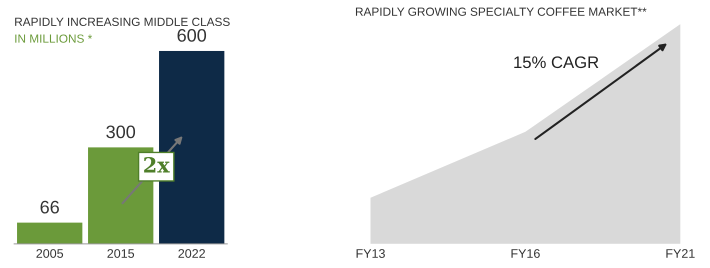 The height and width of the screenshot is (268, 710). Describe the element at coordinates (525, 253) in the screenshot. I see `x-tick-label: FY16` at that location.